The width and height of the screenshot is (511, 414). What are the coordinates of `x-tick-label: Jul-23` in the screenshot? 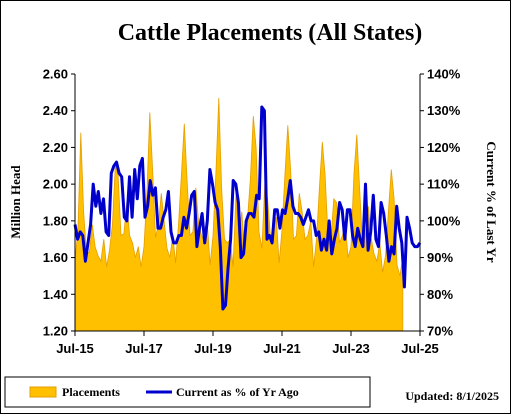 It's located at (351, 348).